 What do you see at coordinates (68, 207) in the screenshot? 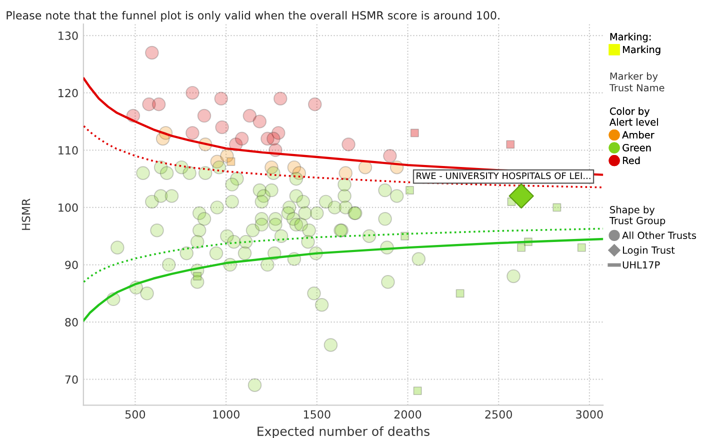
I see `y-tick-label: 100` at bounding box center [68, 207].